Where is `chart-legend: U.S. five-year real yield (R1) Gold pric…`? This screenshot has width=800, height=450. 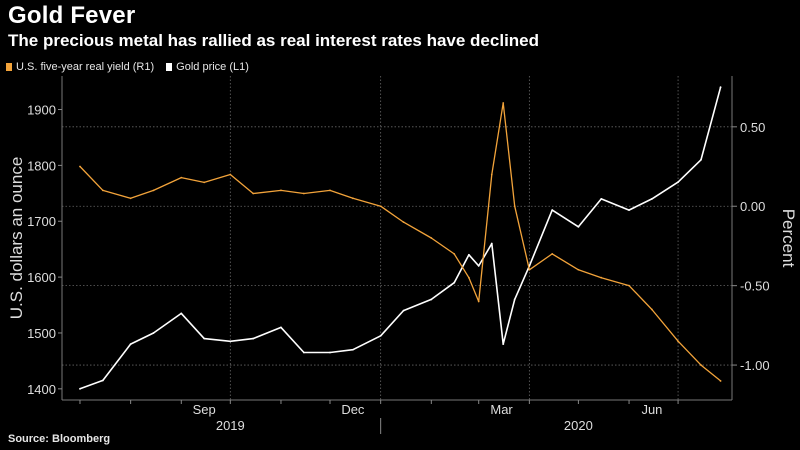
chart-legend: U.S. five-year real yield (R1) Gold pric… is located at coordinates (127, 67).